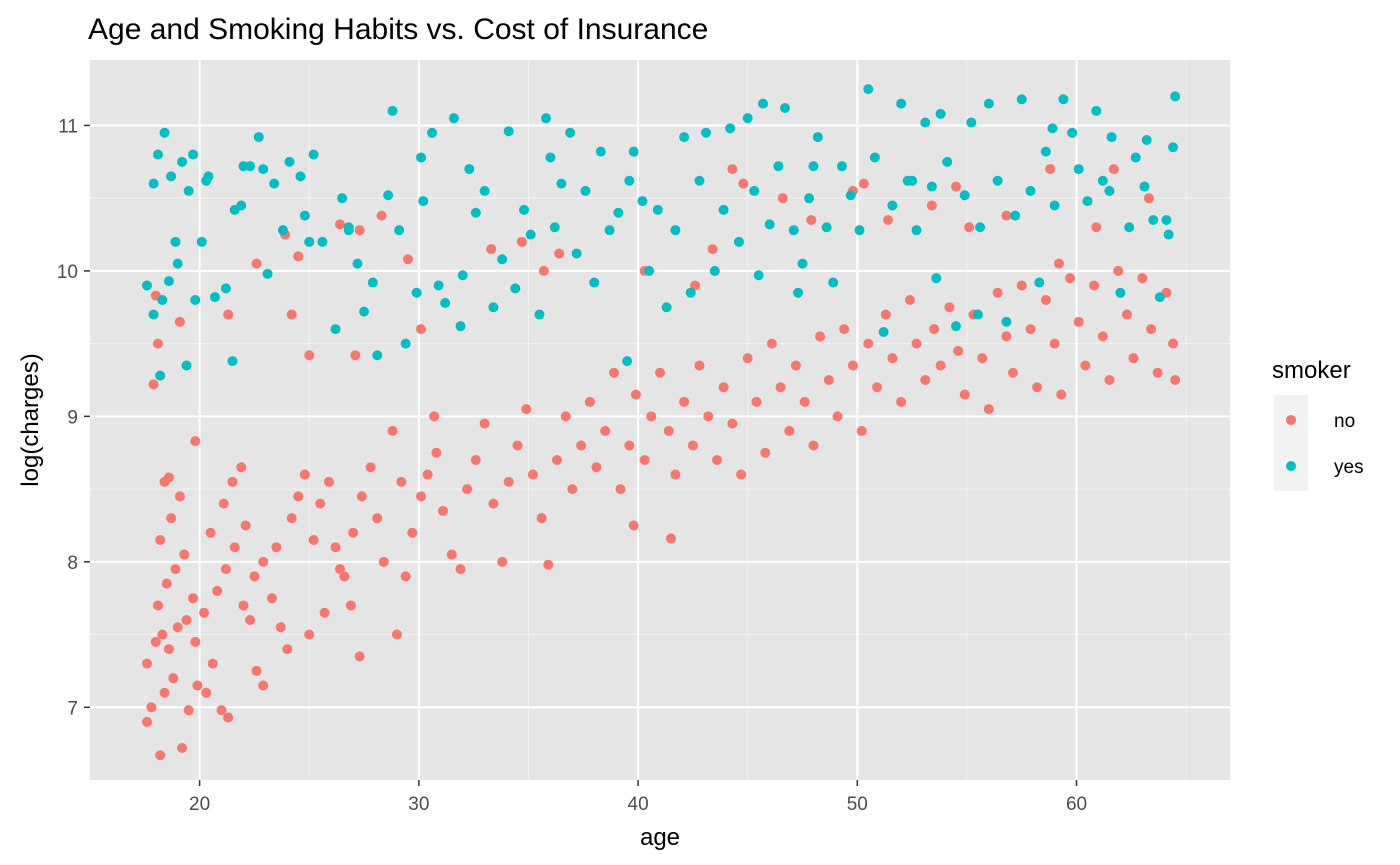 The height and width of the screenshot is (865, 1400). What do you see at coordinates (30, 419) in the screenshot?
I see `y-axis-title: log(charges)` at bounding box center [30, 419].